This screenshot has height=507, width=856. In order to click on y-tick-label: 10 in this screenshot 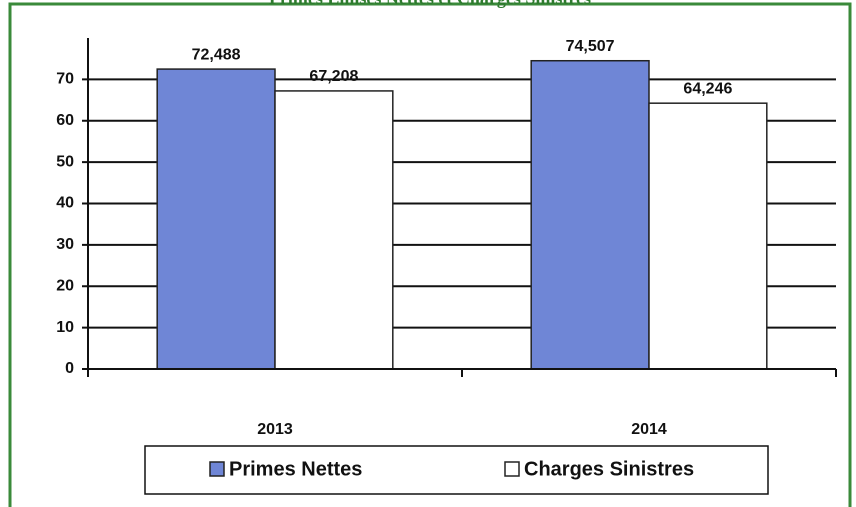, I will do `click(65, 327)`.